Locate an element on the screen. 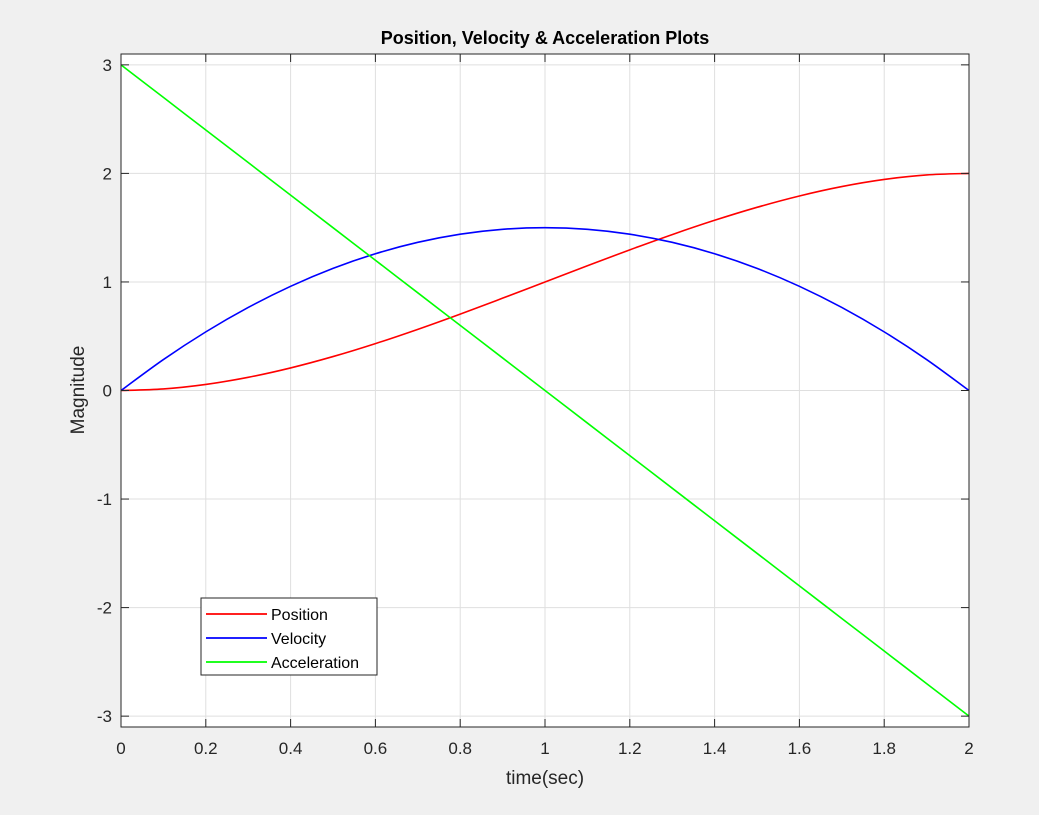 The height and width of the screenshot is (815, 1039). x-tick-label: 1.6 is located at coordinates (800, 748).